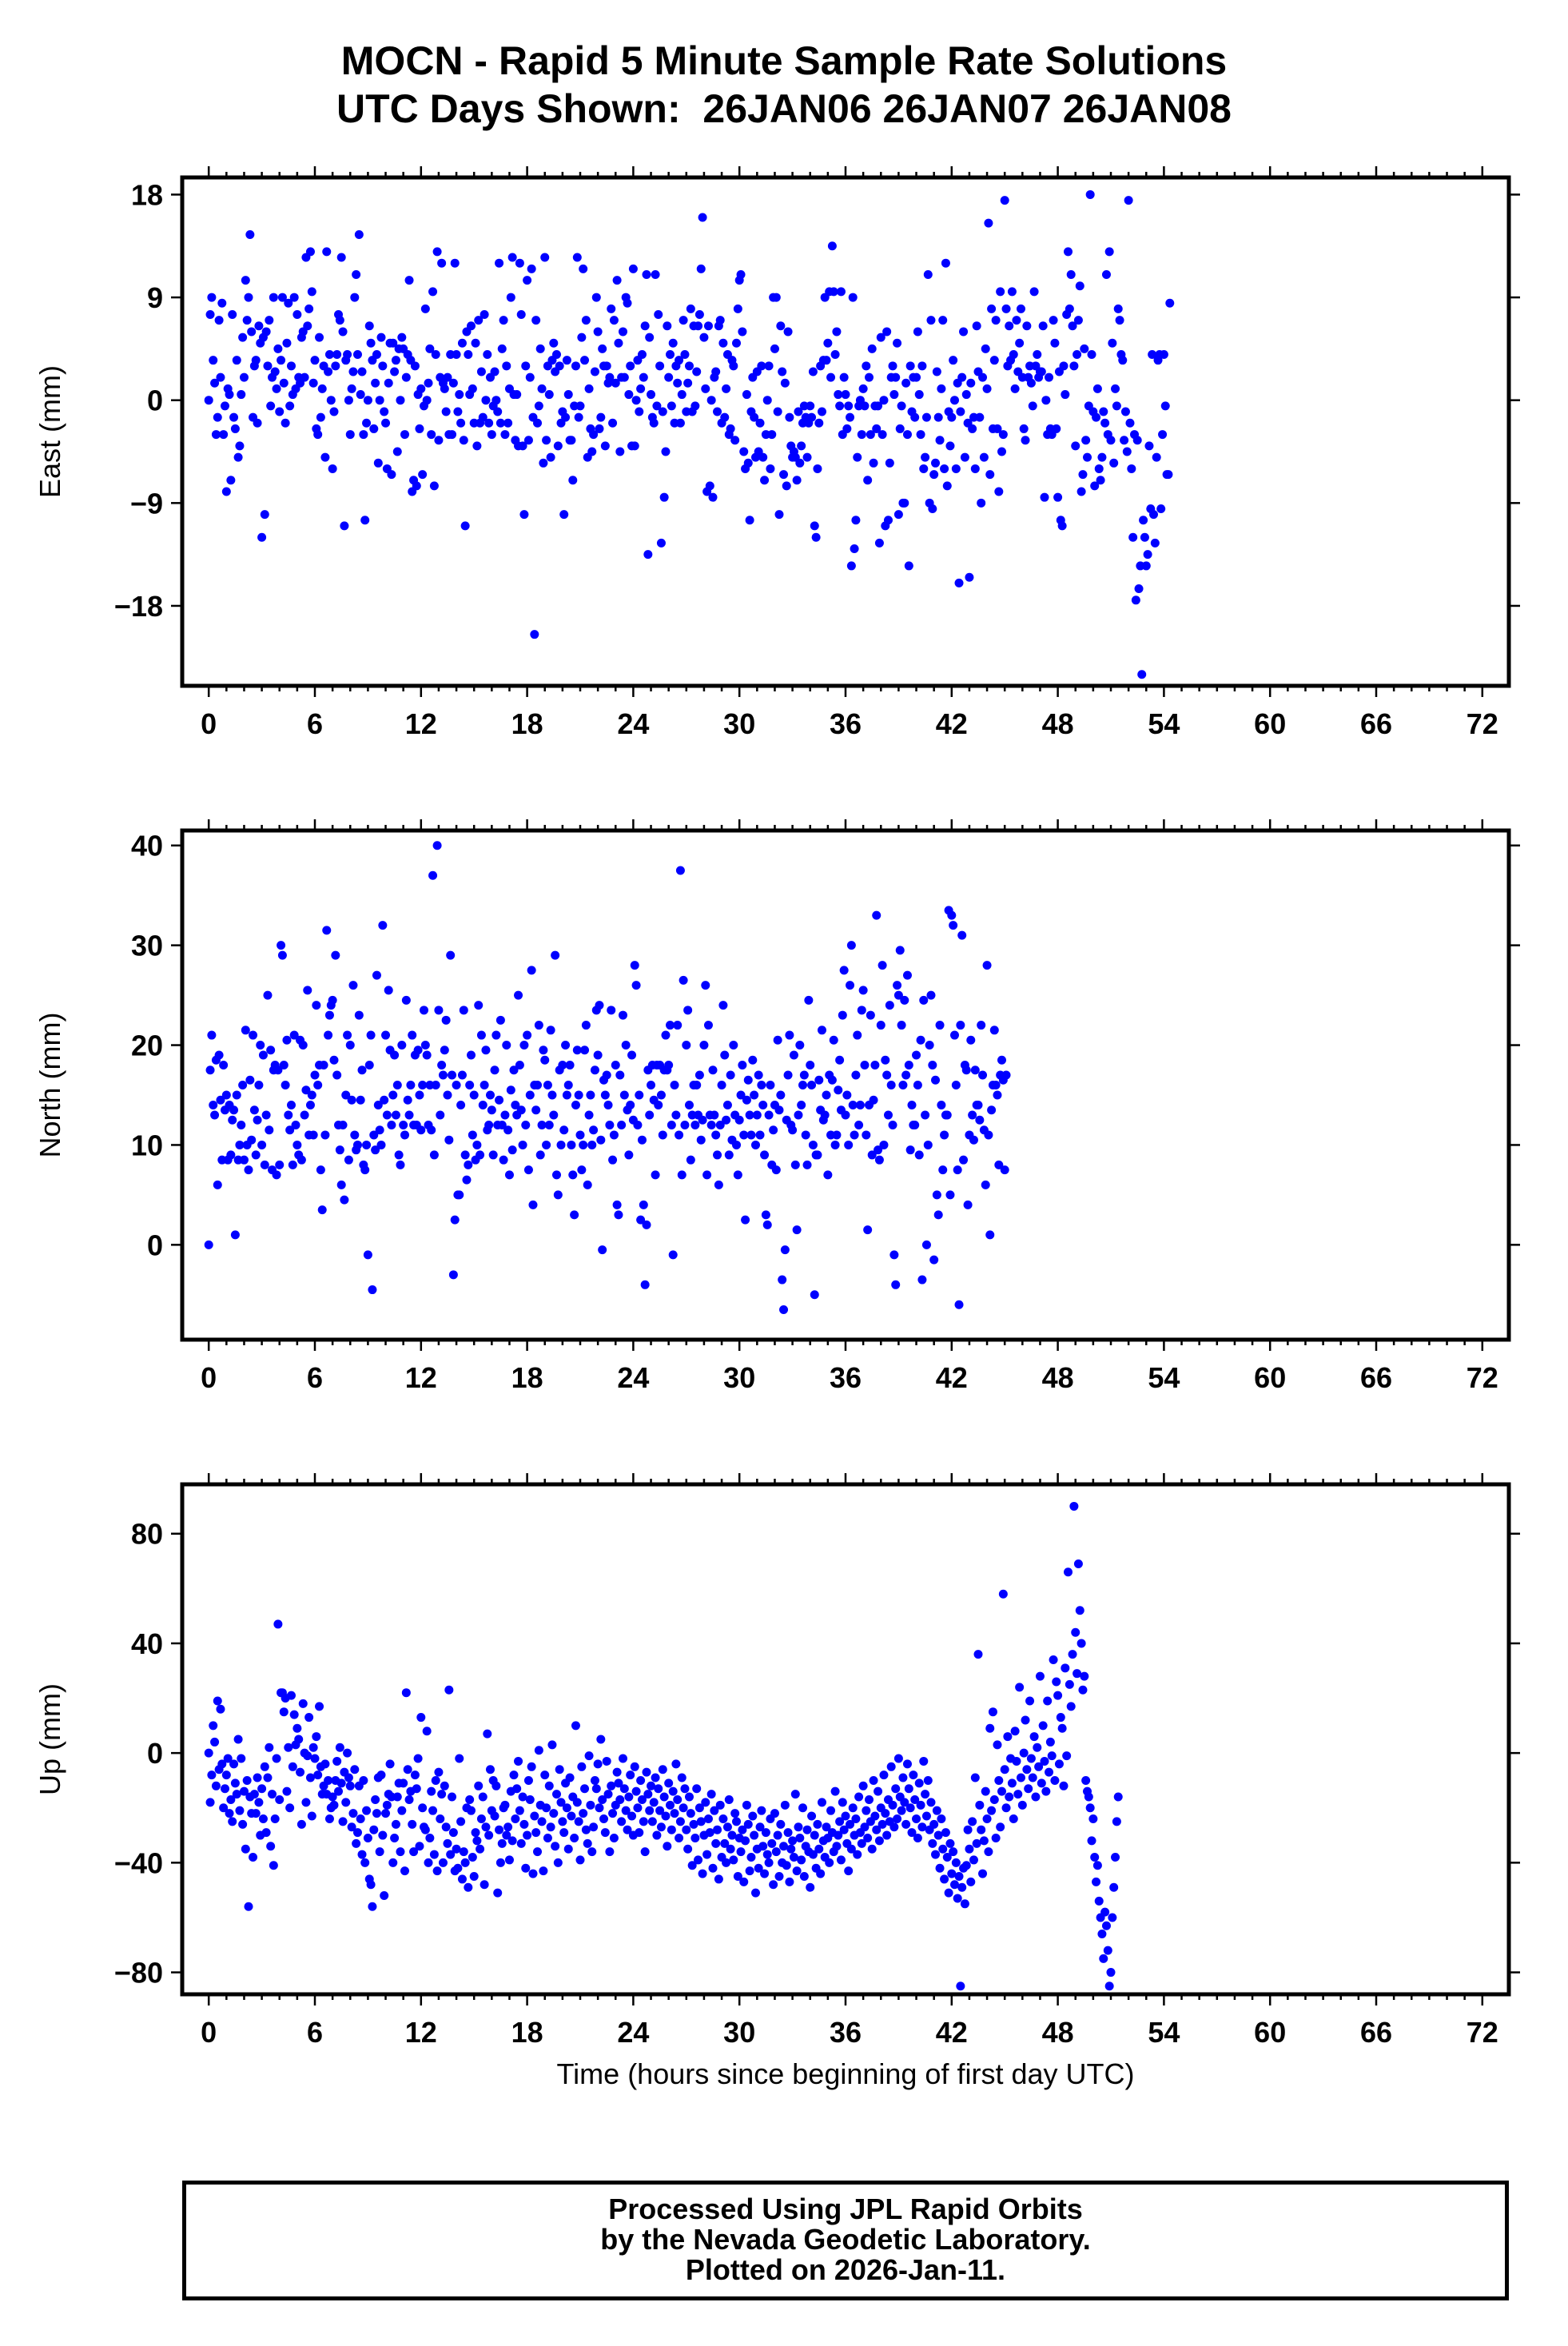 This screenshot has width=1568, height=2346. I want to click on north-y-tick-label: 0, so click(155, 1245).